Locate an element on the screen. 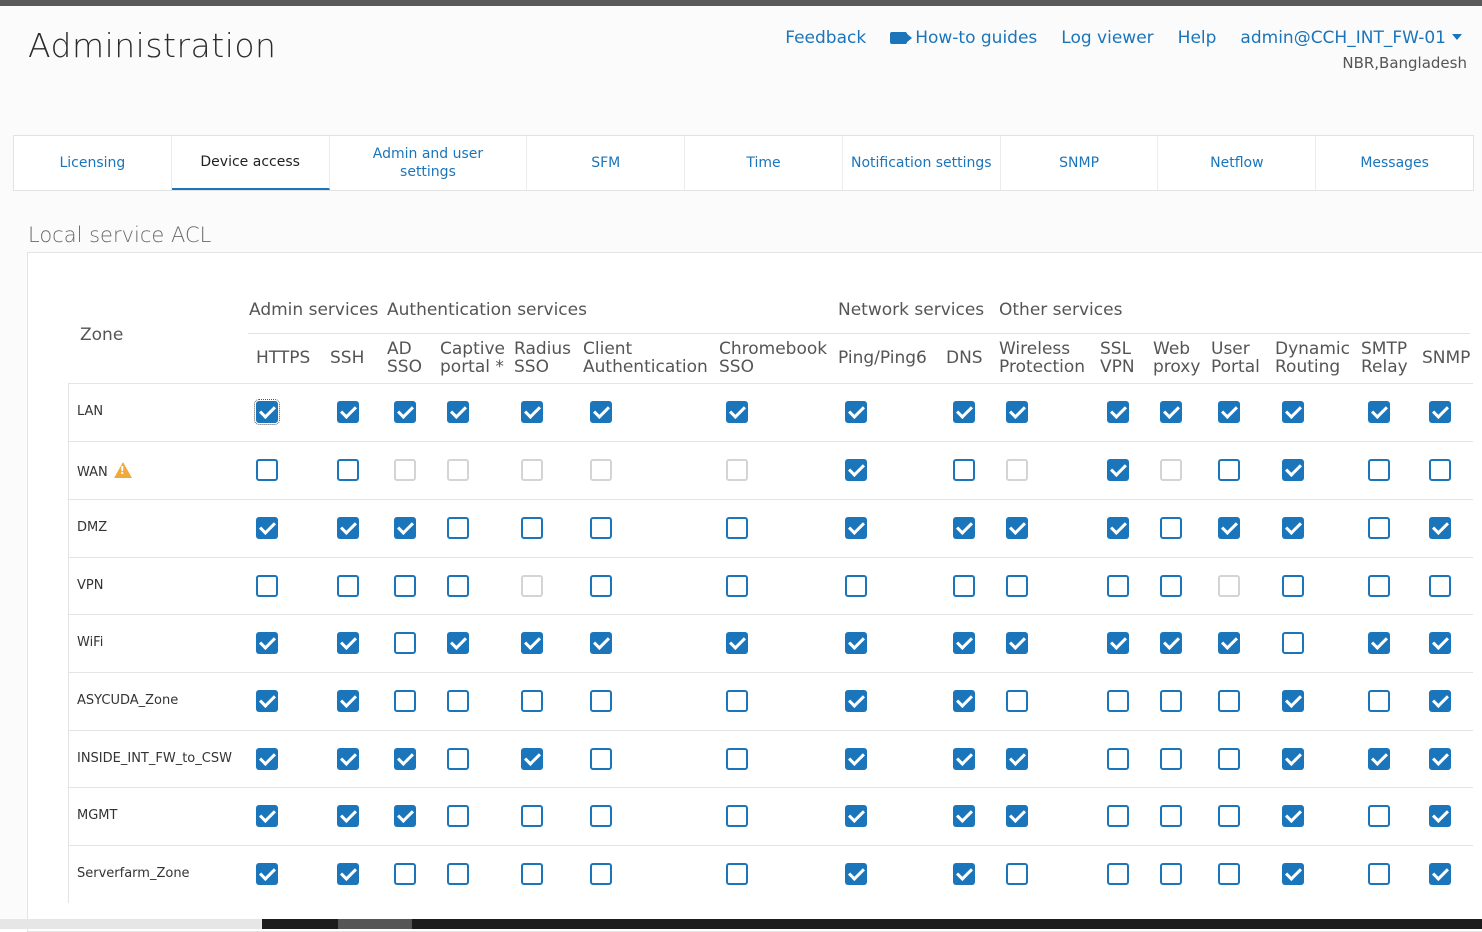 The height and width of the screenshot is (932, 1482). tab-admin-and-user-settings: Admin and user settings is located at coordinates (429, 163).